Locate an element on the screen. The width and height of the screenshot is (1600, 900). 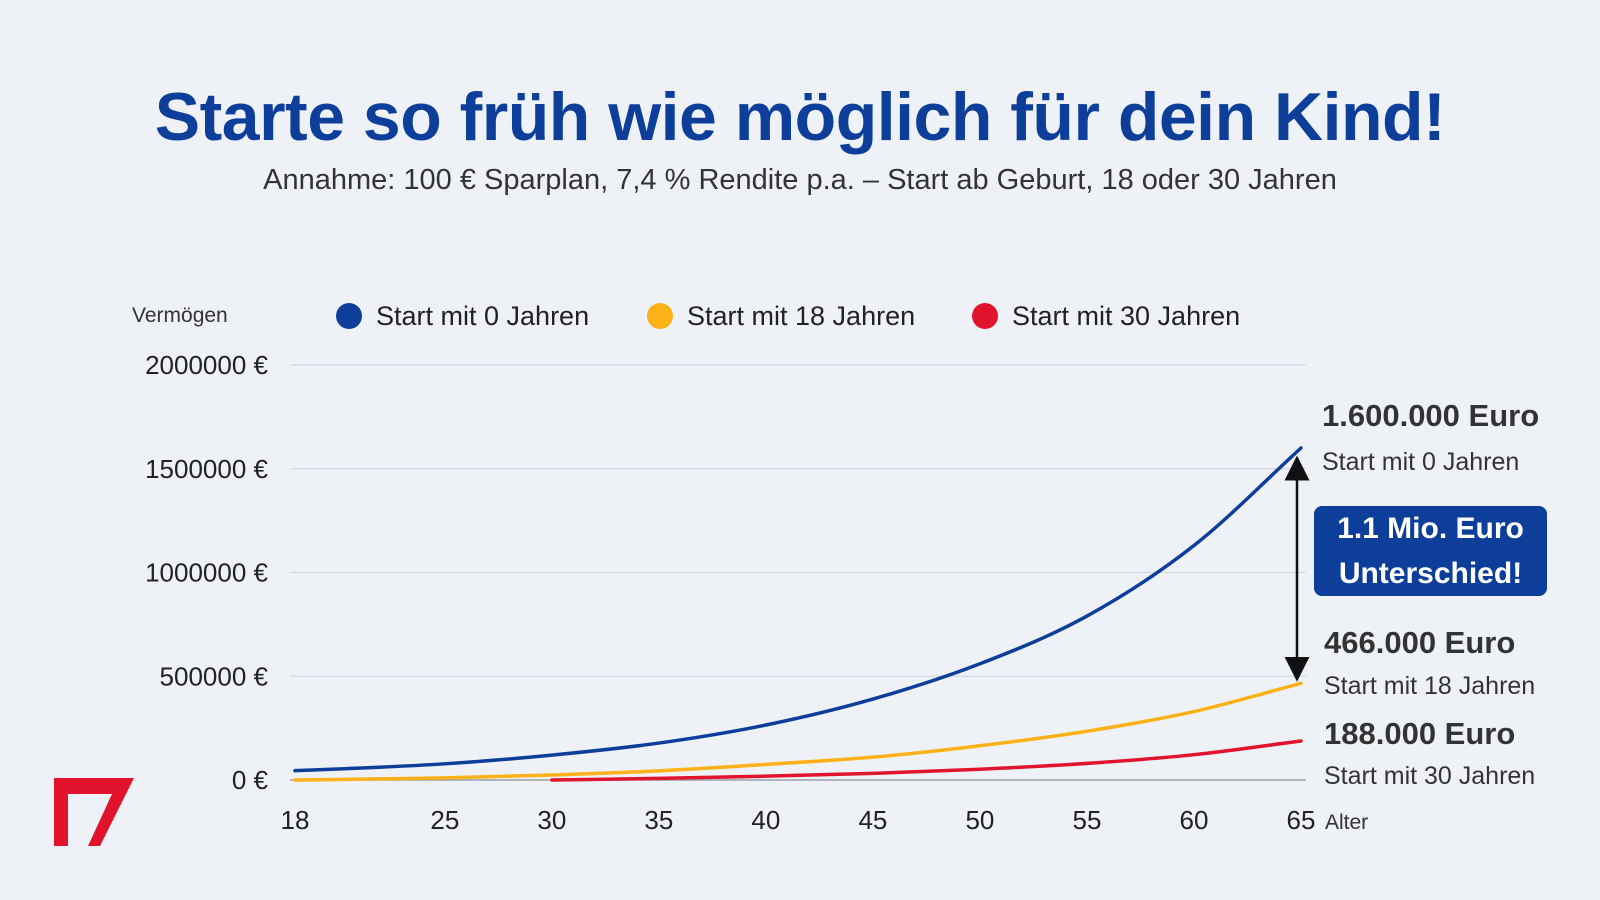
x-tick-label: 40 is located at coordinates (765, 820).